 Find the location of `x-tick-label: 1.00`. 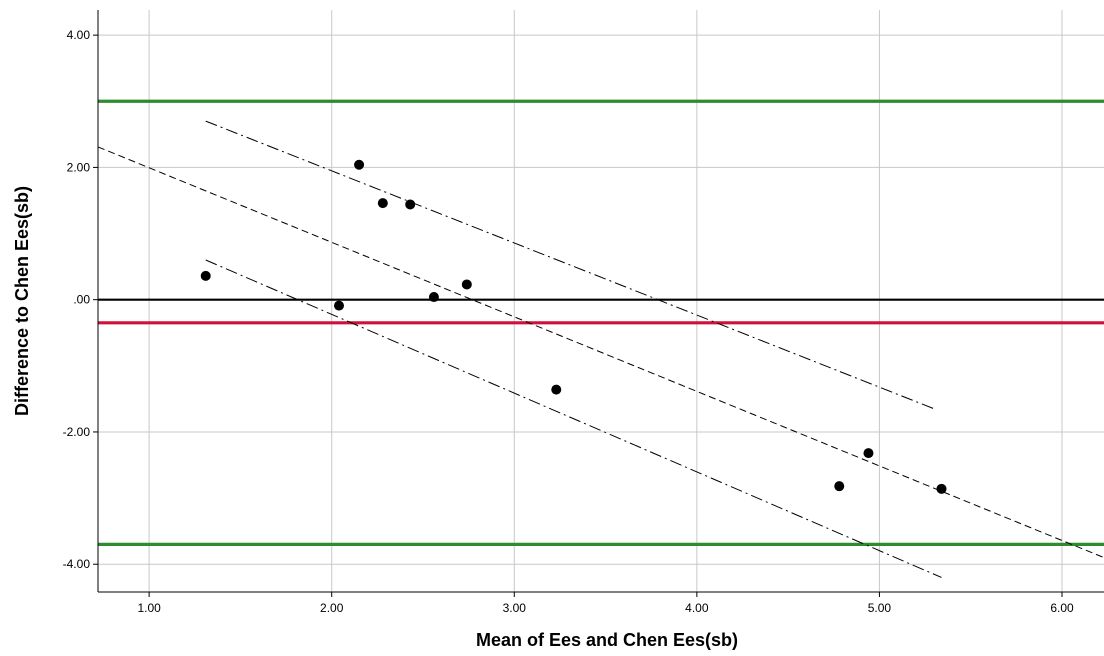

x-tick-label: 1.00 is located at coordinates (149, 608).